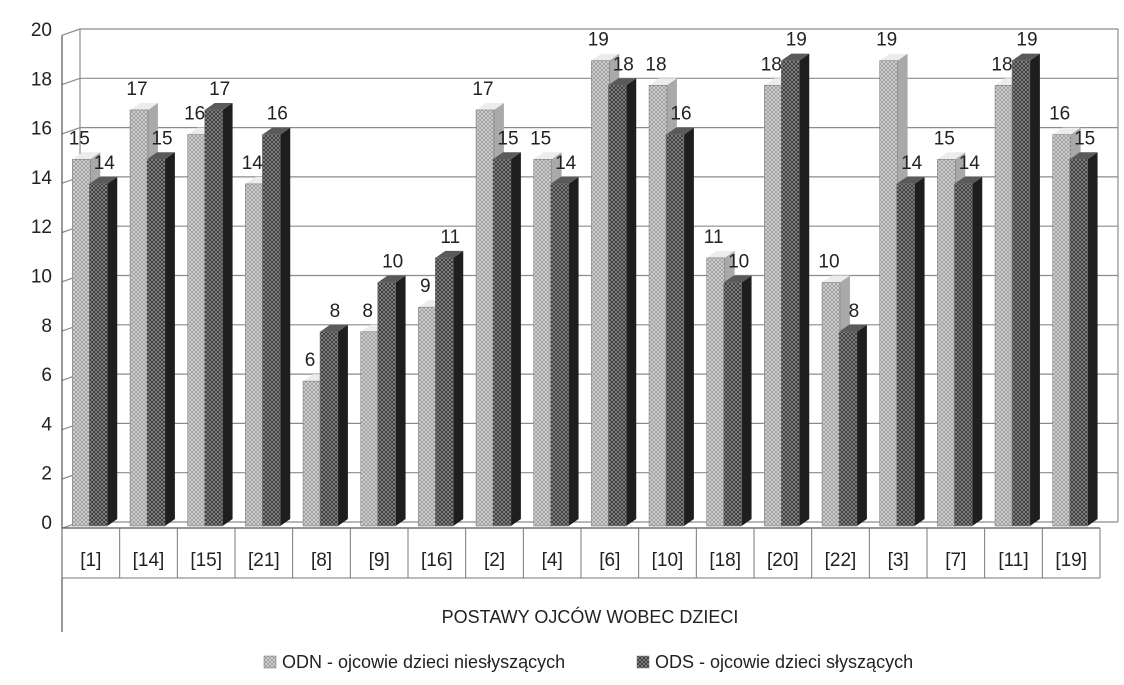  What do you see at coordinates (149, 560) in the screenshot?
I see `category-label: [14]` at bounding box center [149, 560].